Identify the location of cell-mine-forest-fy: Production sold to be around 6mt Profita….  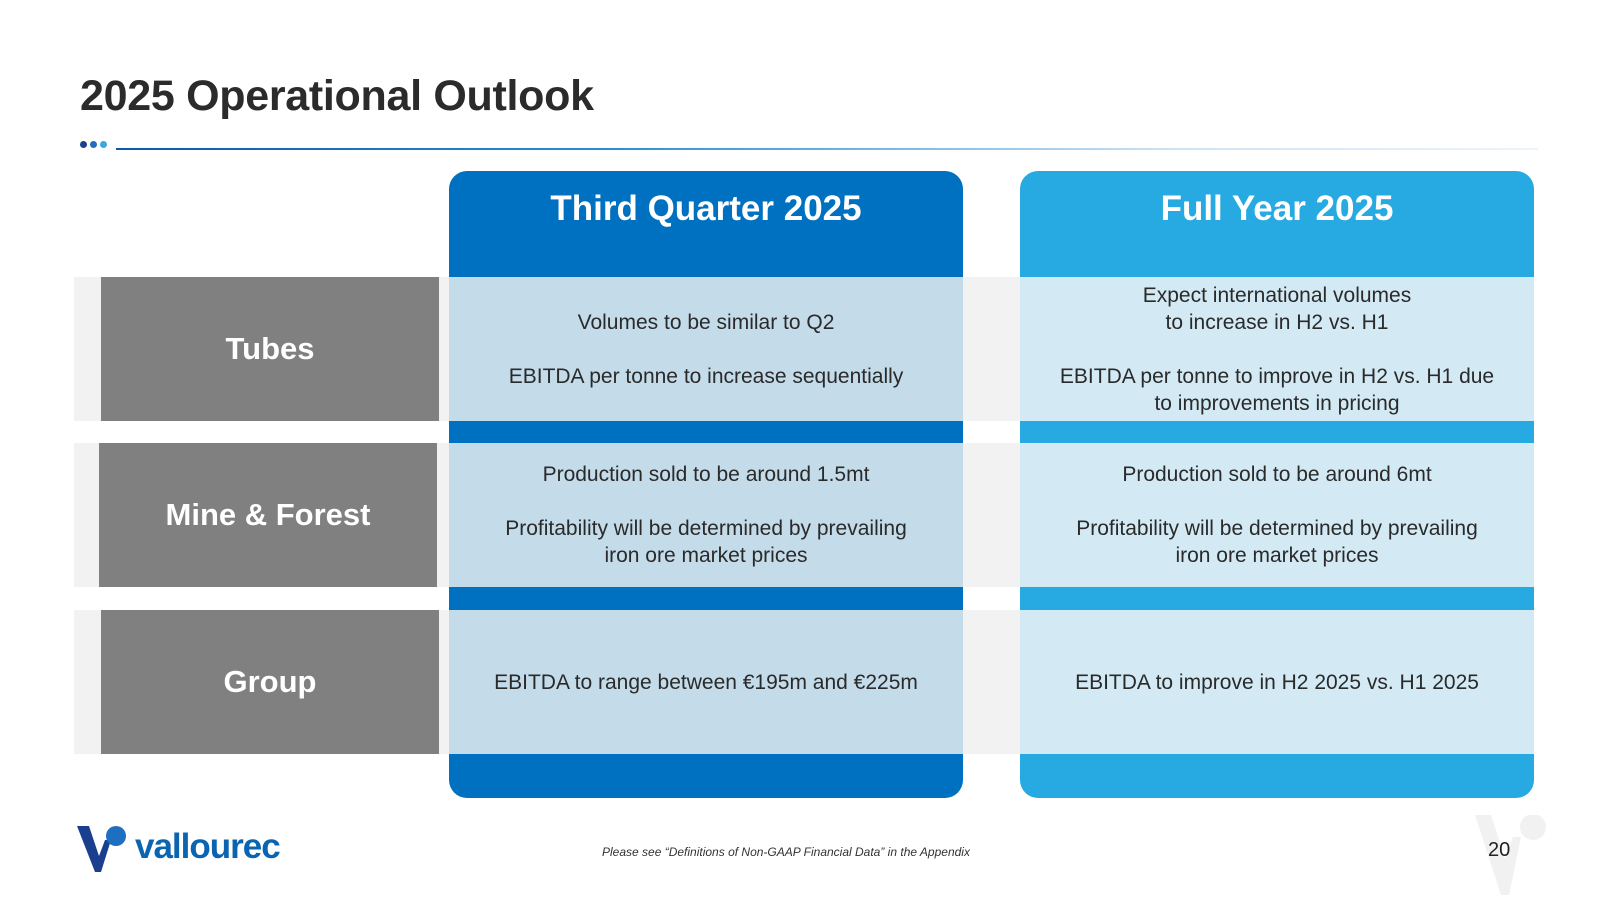
(1277, 515).